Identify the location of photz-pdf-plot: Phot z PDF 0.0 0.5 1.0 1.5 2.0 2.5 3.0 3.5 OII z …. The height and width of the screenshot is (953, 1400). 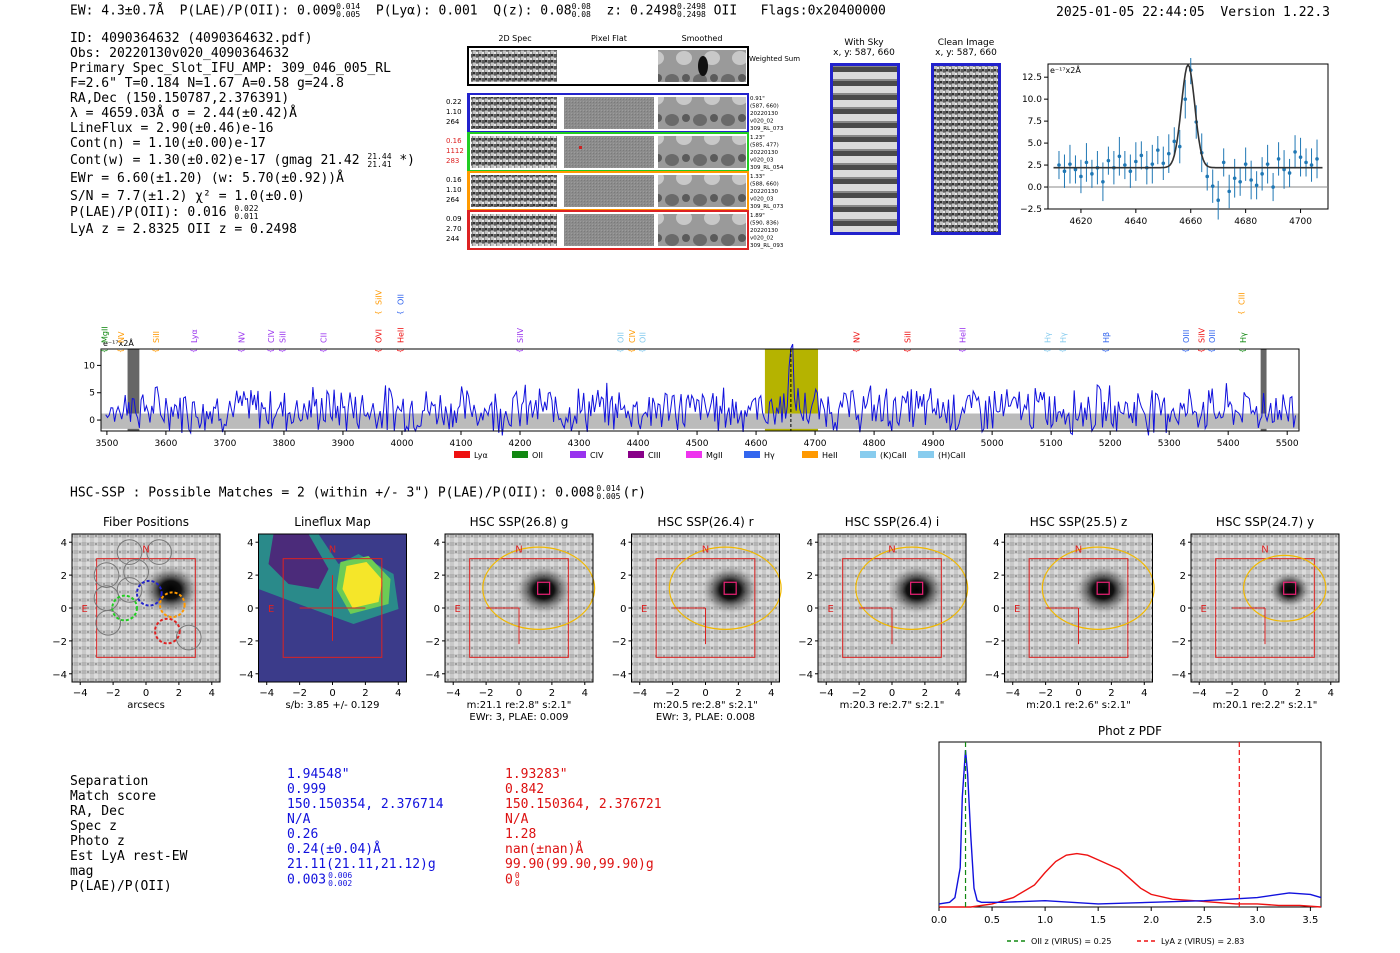
(1126, 835).